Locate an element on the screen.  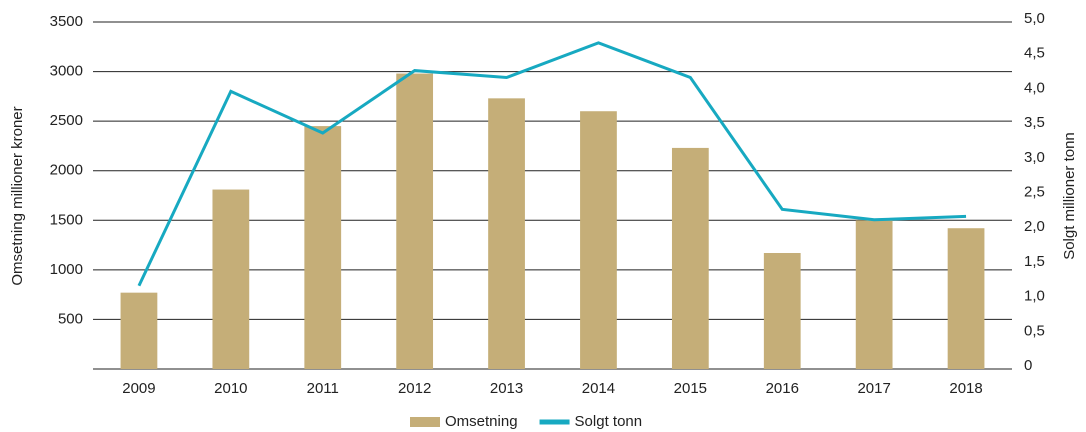
y-tick-label: 2500 is located at coordinates (66, 120).